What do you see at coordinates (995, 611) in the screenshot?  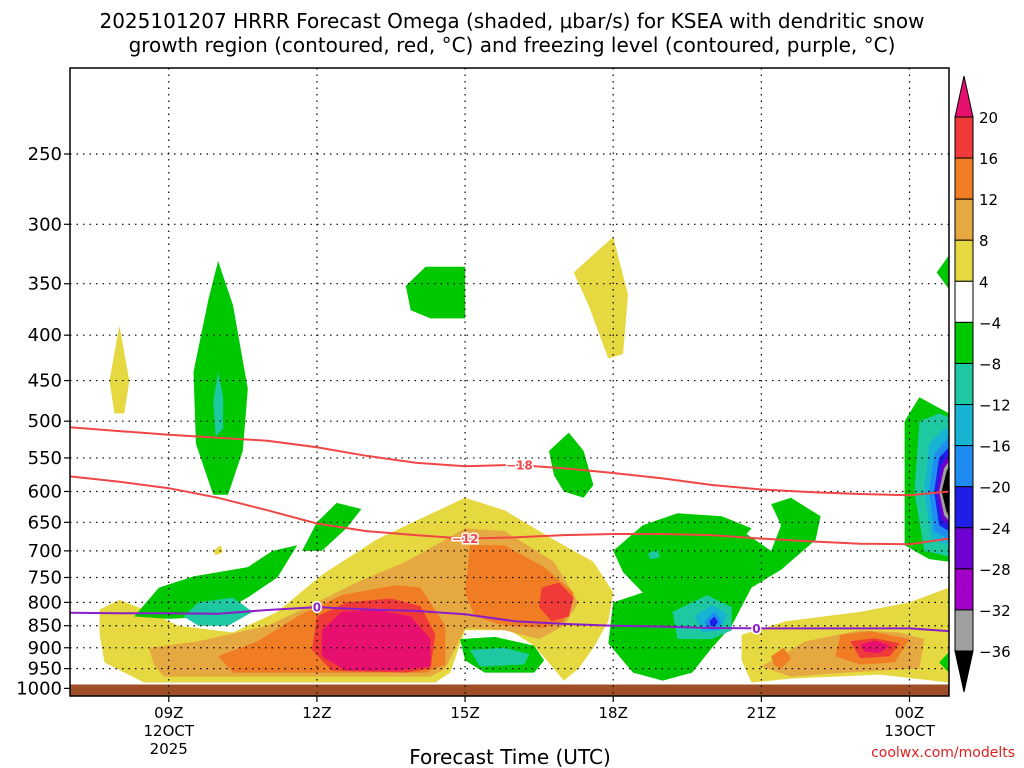 I see `colorbar-label: −32` at bounding box center [995, 611].